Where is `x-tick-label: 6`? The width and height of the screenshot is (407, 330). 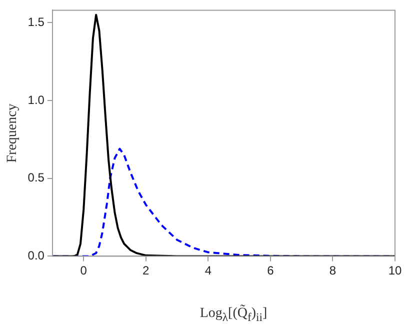
x-tick-label: 6 is located at coordinates (270, 271).